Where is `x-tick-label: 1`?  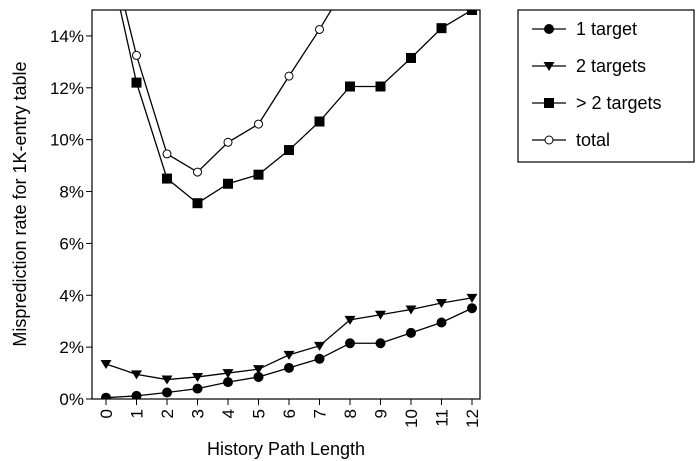
x-tick-label: 1 is located at coordinates (137, 413).